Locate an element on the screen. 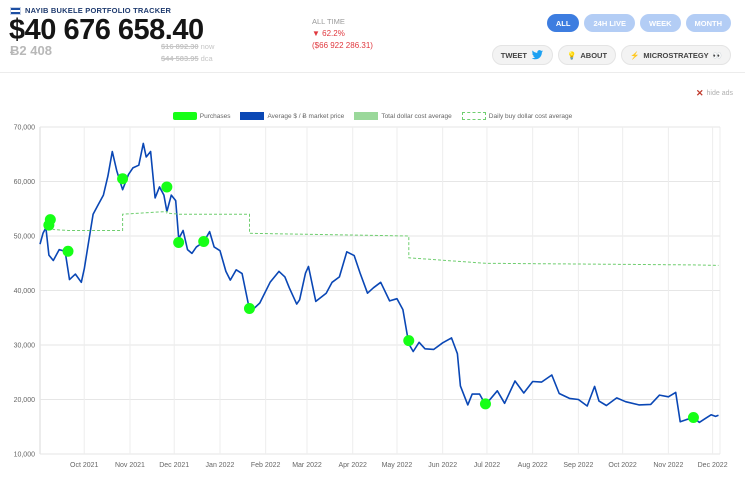 The height and width of the screenshot is (497, 745). current-price: $16 892.30 is located at coordinates (180, 46).